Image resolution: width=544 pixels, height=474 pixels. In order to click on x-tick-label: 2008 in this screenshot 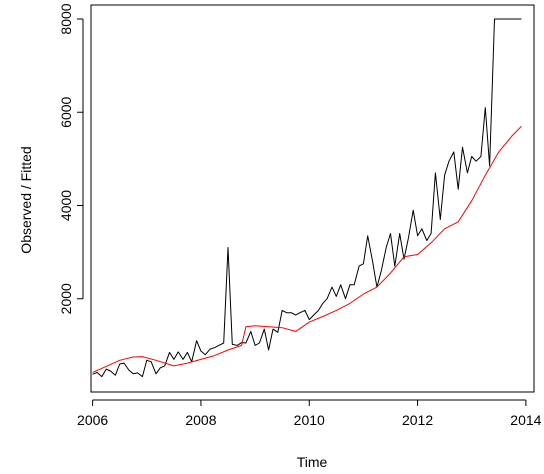, I will do `click(200, 420)`.